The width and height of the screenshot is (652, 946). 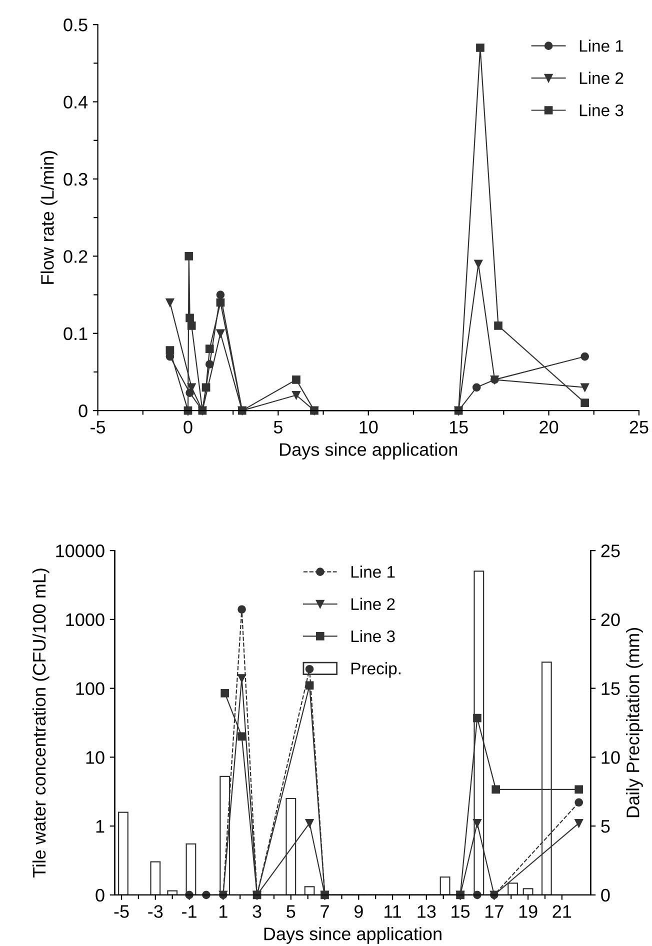 I want to click on x-tick-label: 25, so click(x=639, y=427).